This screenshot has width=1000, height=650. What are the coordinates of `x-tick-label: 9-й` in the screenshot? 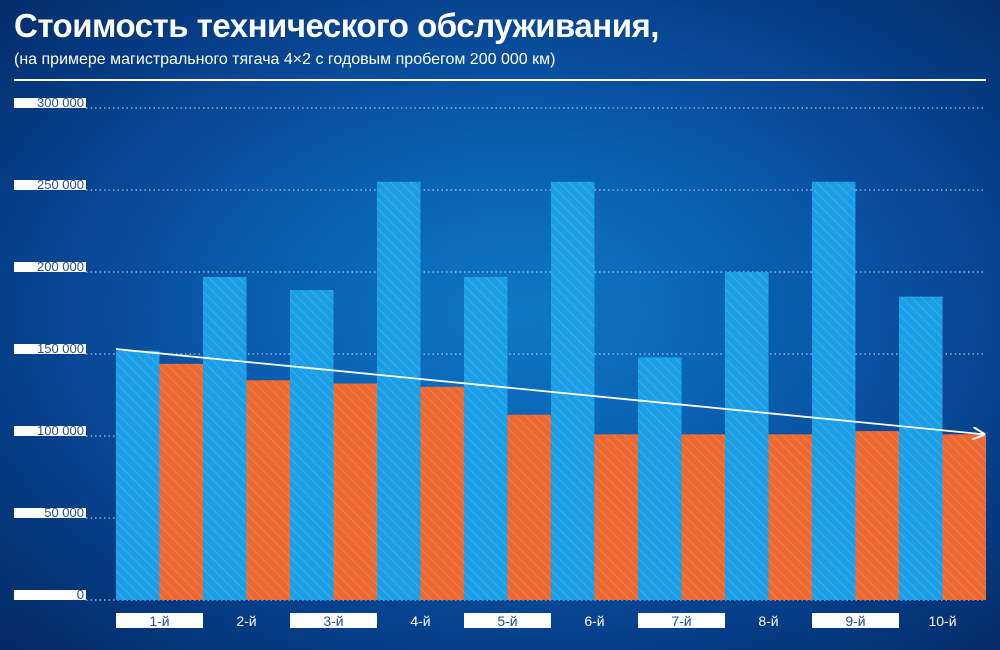 It's located at (855, 621).